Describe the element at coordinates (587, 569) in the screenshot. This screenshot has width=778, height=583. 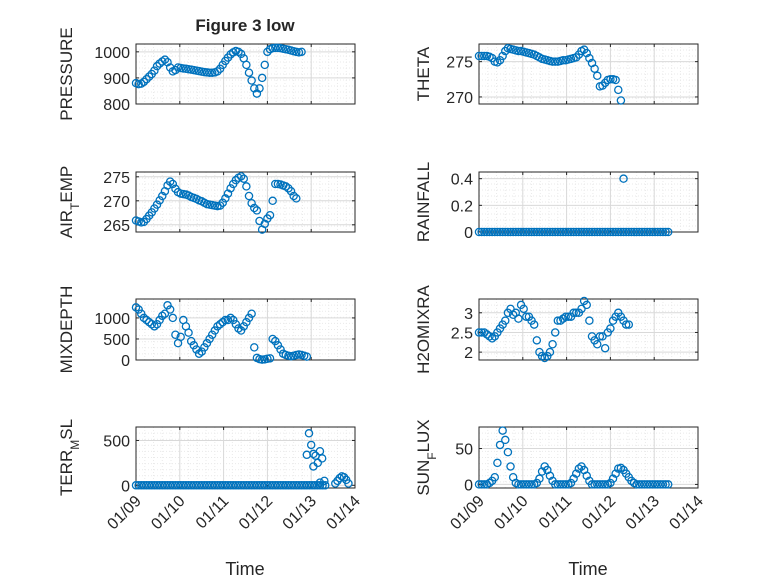
I see `x-axis-label-right: Time` at that location.